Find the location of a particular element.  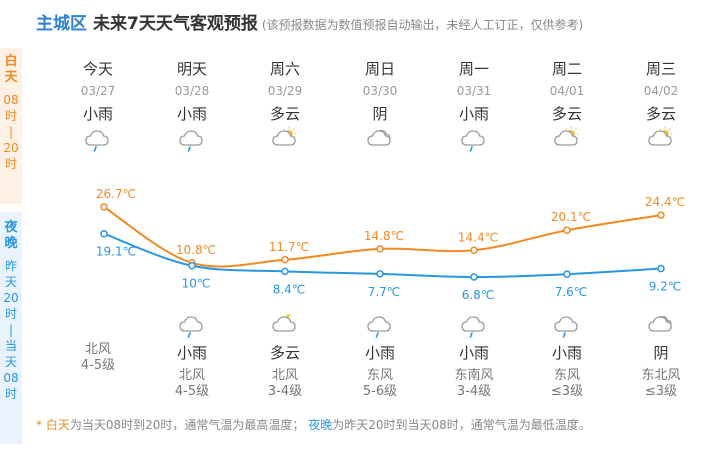

wind-direction: 东南风 is located at coordinates (474, 375).